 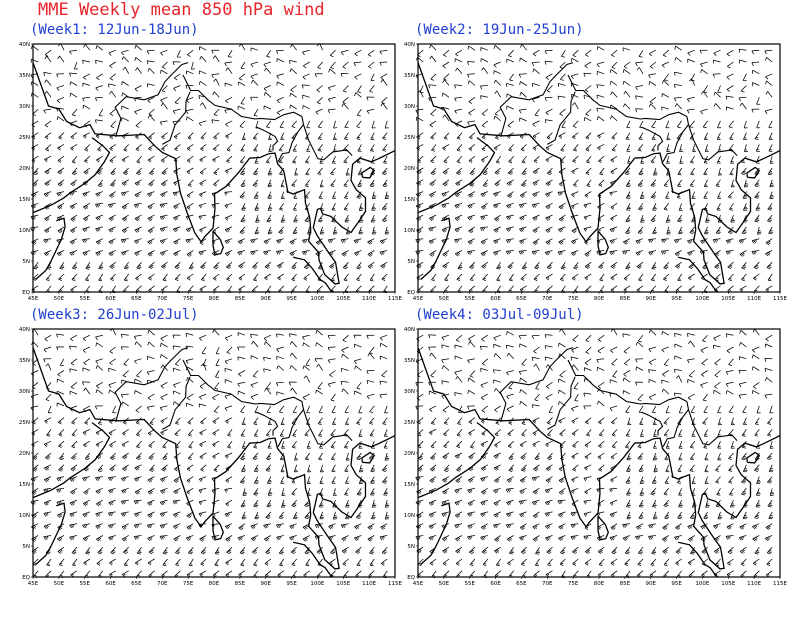 What do you see at coordinates (409, 45) in the screenshot?
I see `lat-tick-label: 40N` at bounding box center [409, 45].